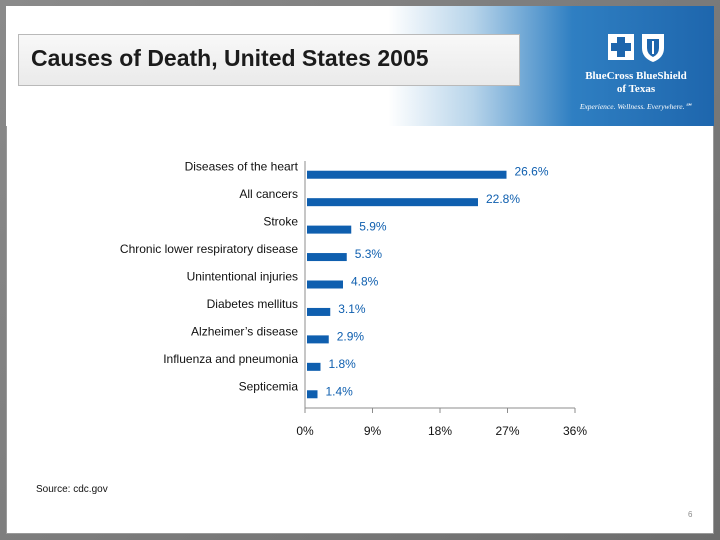  I want to click on x-tick-label: 27%, so click(507, 431).